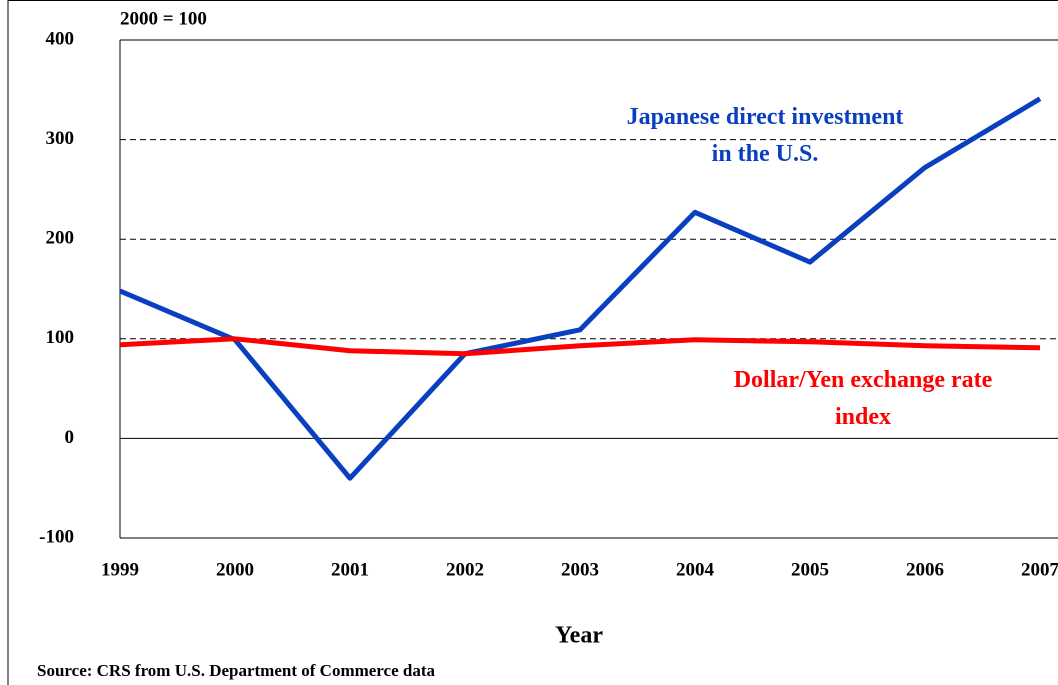  Describe the element at coordinates (580, 346) in the screenshot. I see `series-line` at that location.